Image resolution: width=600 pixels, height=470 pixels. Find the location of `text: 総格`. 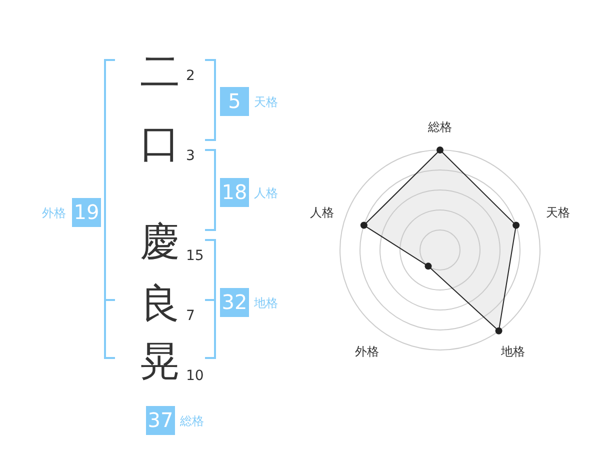

text: 総格 is located at coordinates (191, 421).